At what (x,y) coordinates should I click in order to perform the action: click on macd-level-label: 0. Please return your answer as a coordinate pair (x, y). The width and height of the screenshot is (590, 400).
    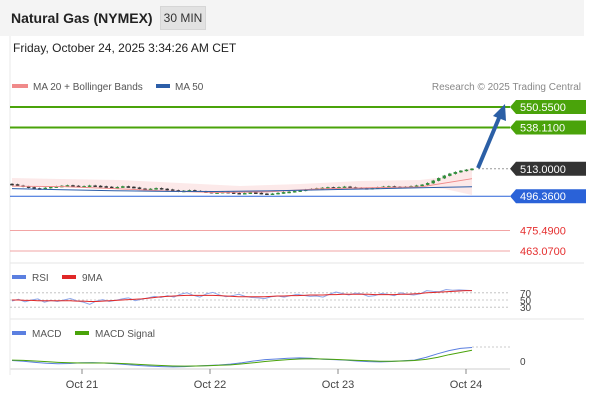
    Looking at the image, I should click on (523, 362).